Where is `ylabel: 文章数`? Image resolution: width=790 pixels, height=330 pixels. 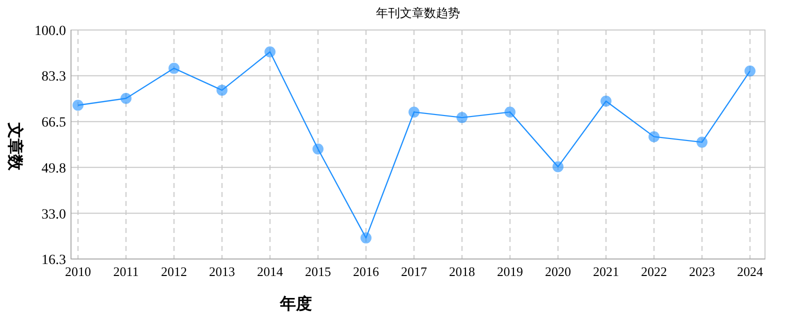
ylabel: 文章数 is located at coordinates (14, 146).